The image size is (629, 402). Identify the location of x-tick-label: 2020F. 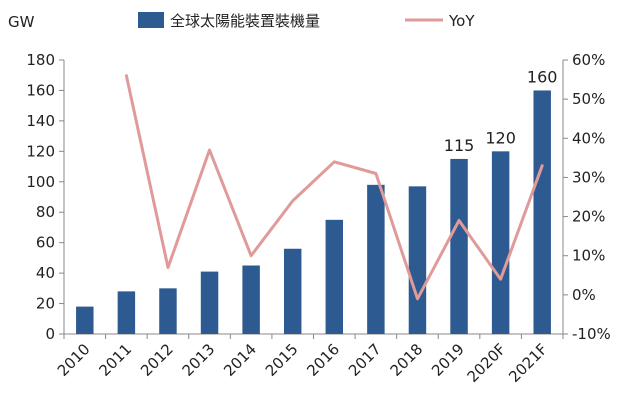
(487, 363).